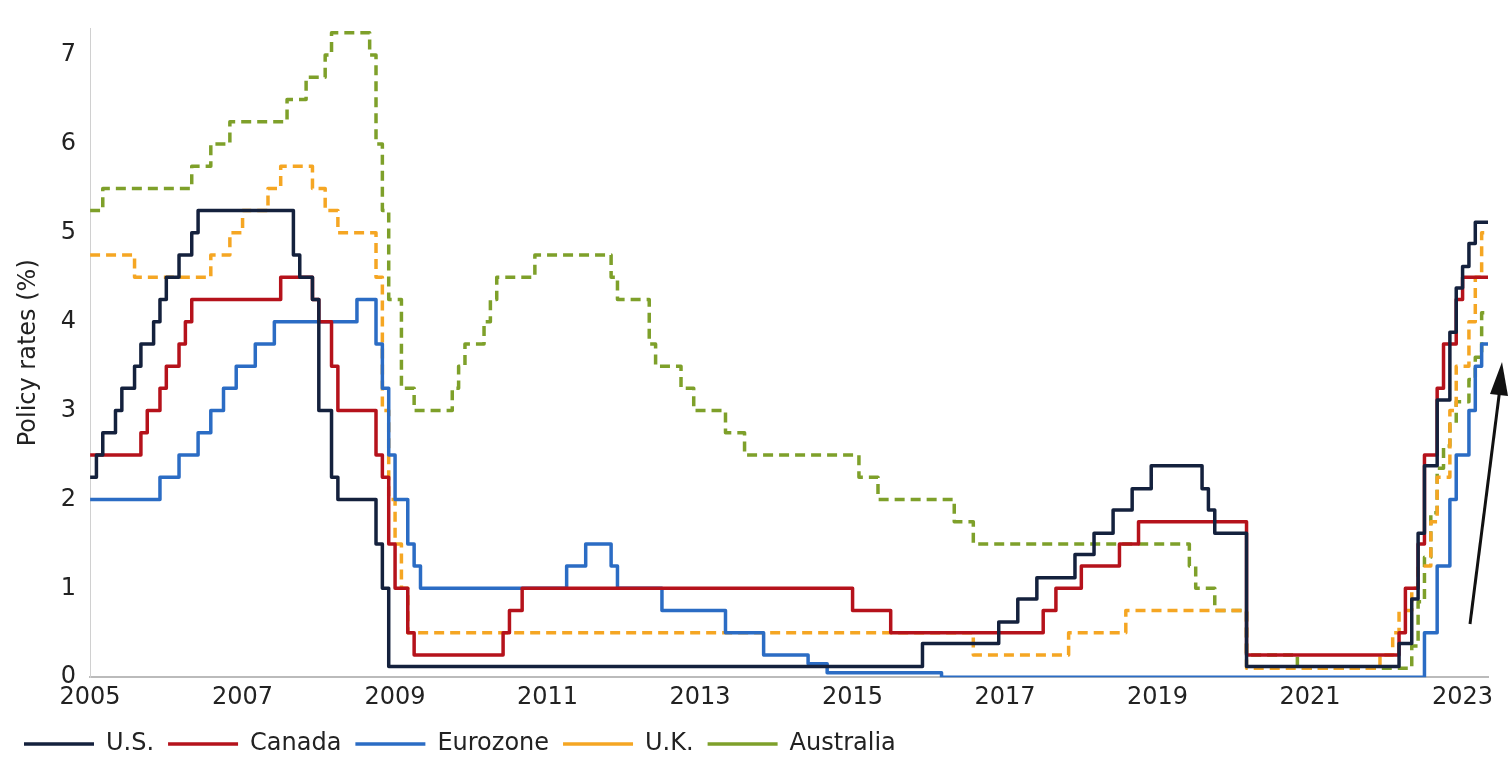  What do you see at coordinates (26, 353) in the screenshot?
I see `y-axis-title: Policy rates (%)` at bounding box center [26, 353].